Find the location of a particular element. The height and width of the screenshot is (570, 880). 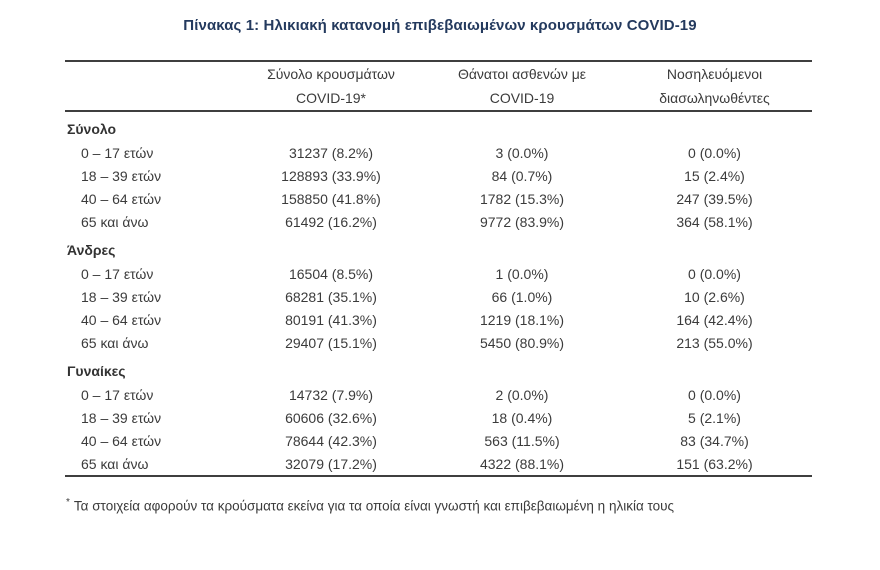

header-deaths-line1: Θάνατοι ασθενών με is located at coordinates (522, 74).